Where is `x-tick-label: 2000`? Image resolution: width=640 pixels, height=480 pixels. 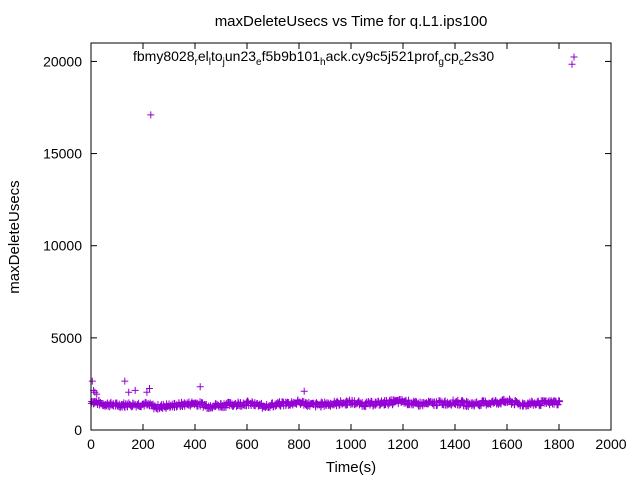 x-tick-label: 2000 is located at coordinates (610, 444).